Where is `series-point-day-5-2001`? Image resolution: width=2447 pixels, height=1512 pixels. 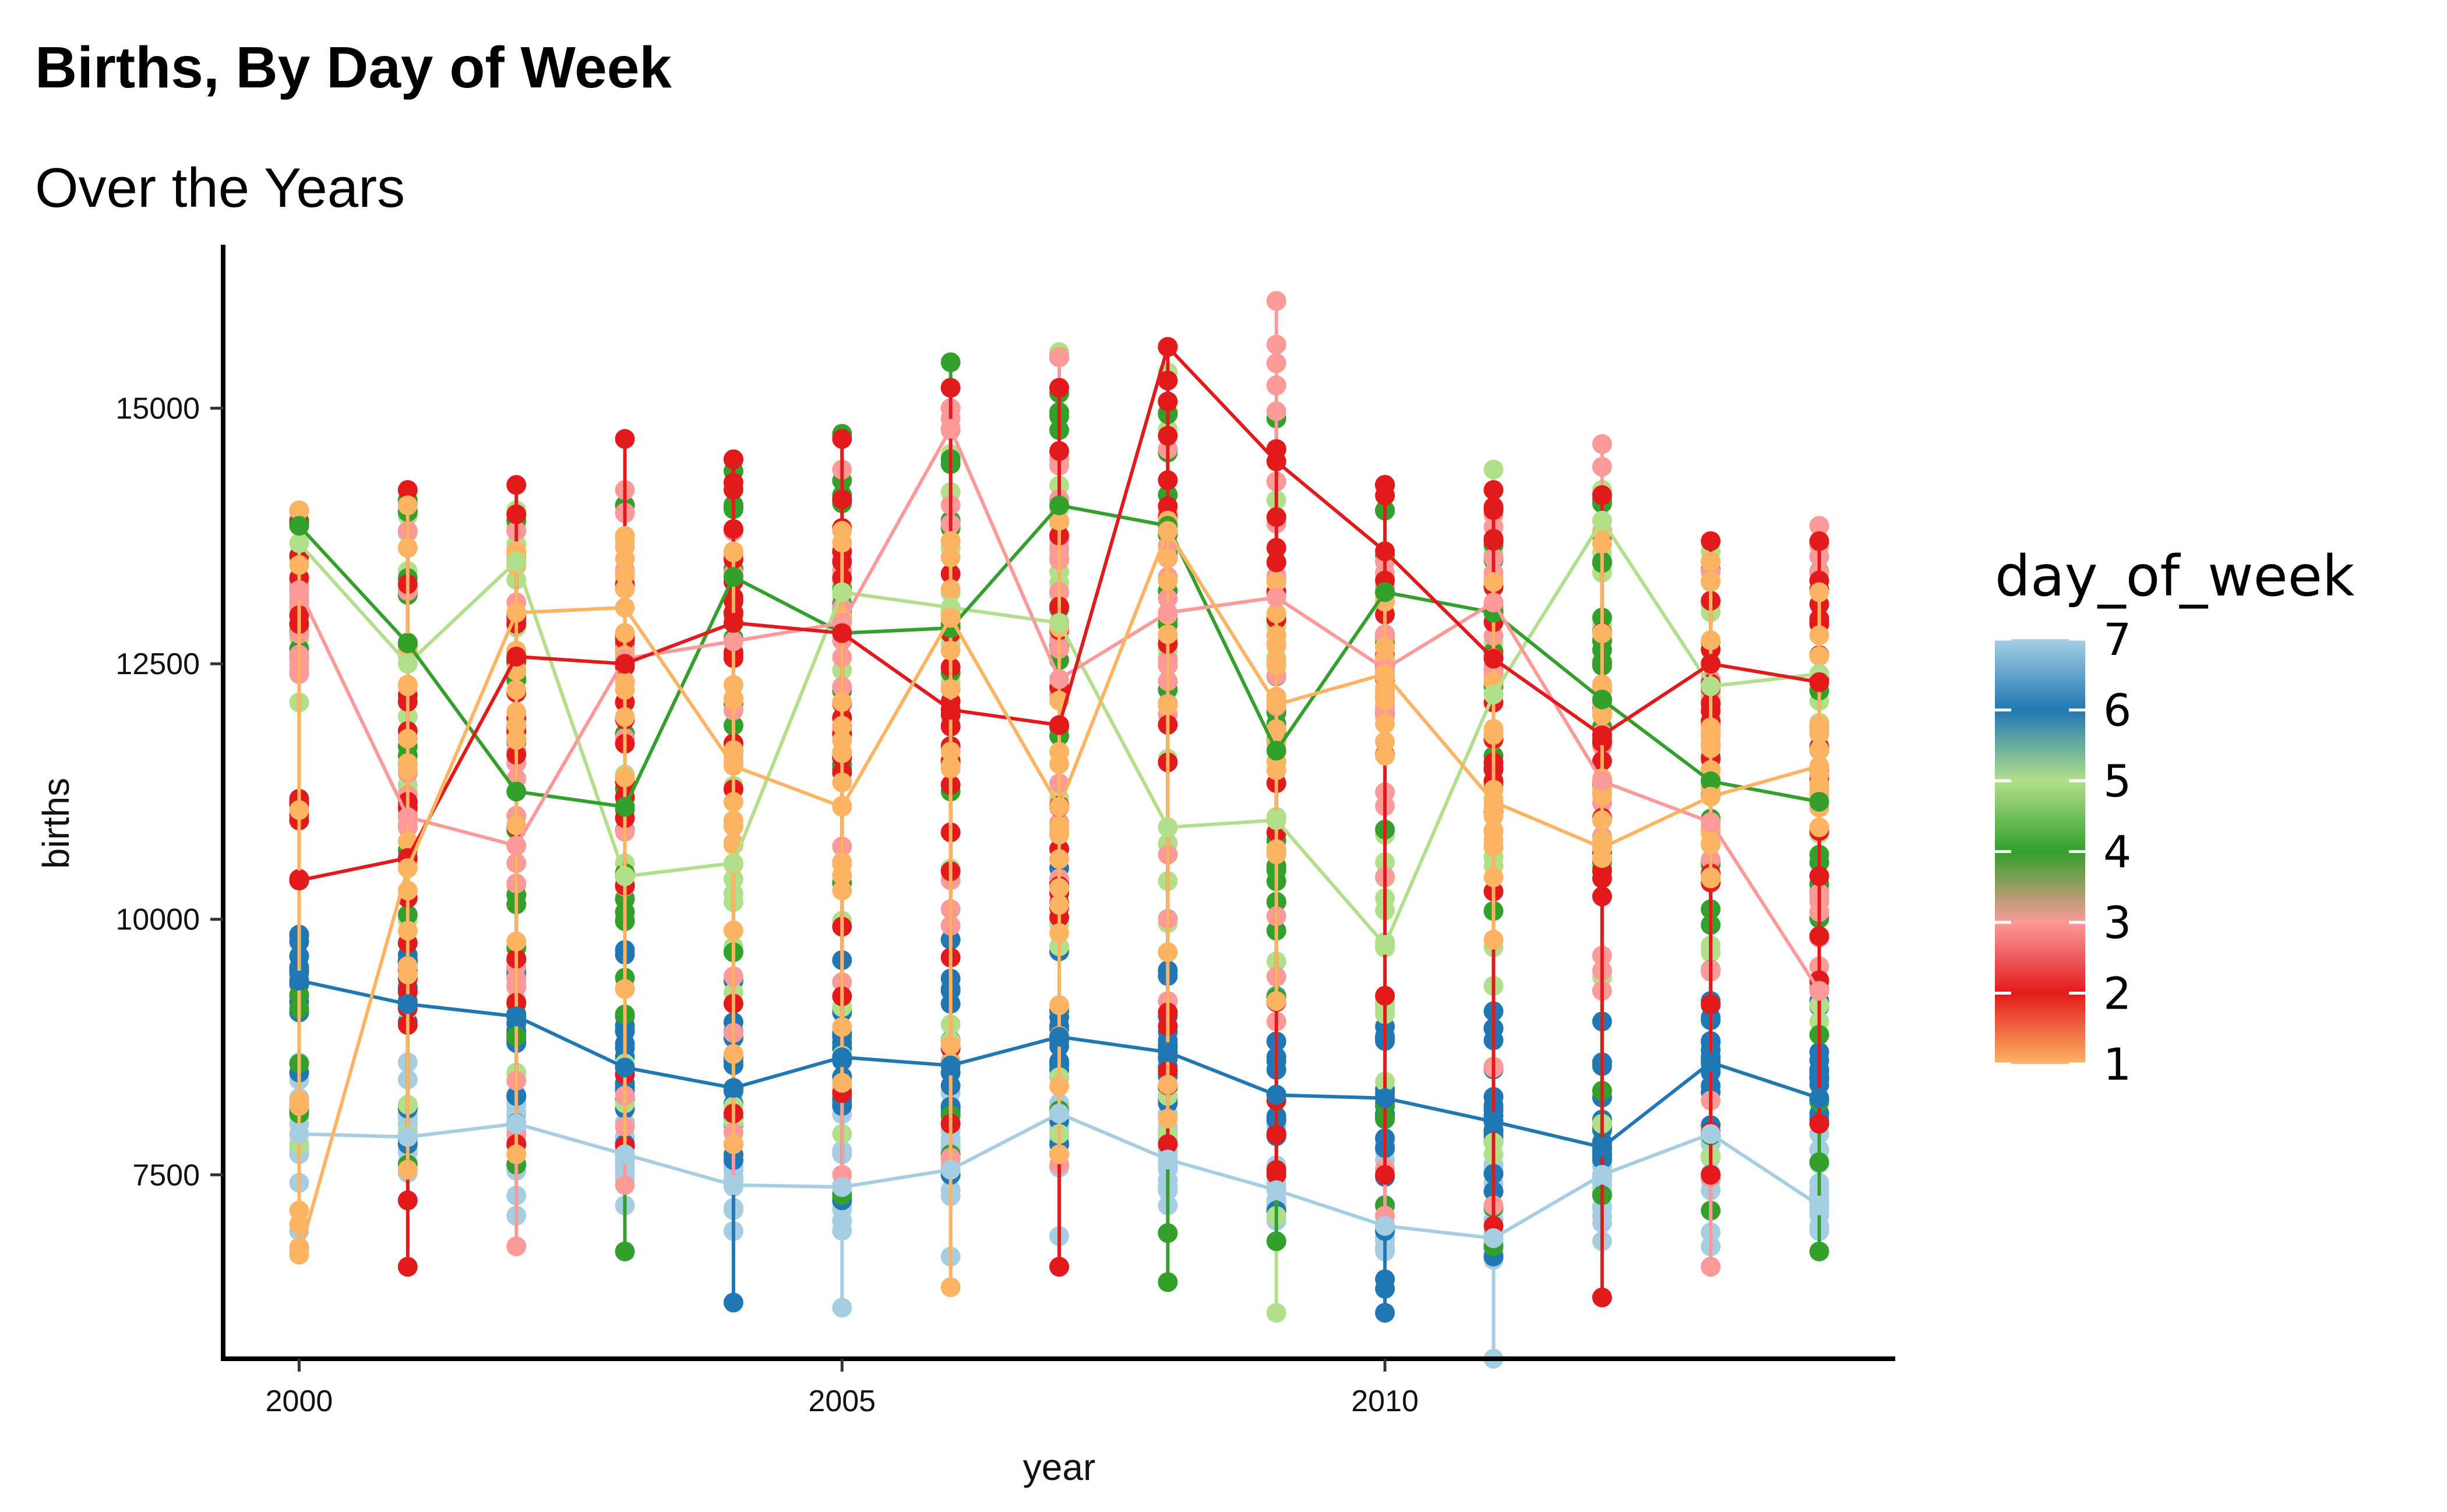 series-point-day-5-2001 is located at coordinates (408, 664).